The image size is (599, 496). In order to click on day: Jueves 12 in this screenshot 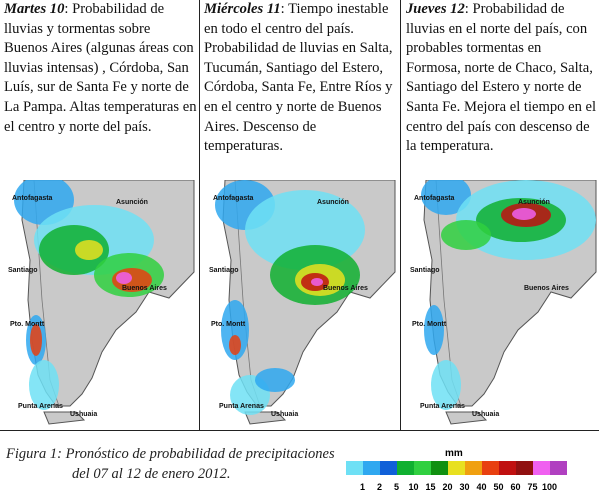, I will do `click(435, 9)`.